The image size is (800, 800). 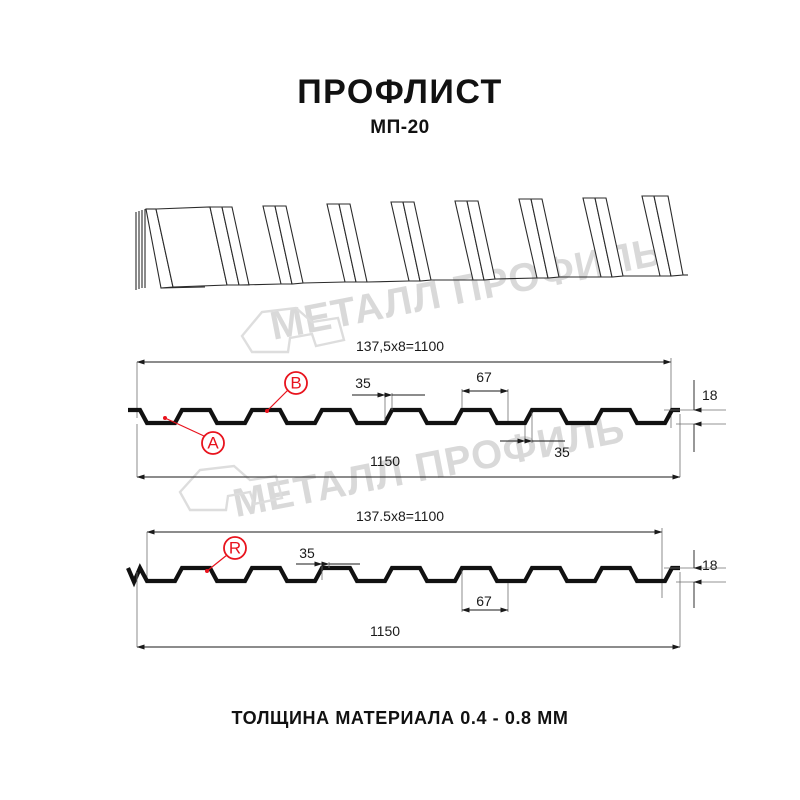 What do you see at coordinates (485, 395) in the screenshot?
I see `dim-rib-flat-a: 67` at bounding box center [485, 395].